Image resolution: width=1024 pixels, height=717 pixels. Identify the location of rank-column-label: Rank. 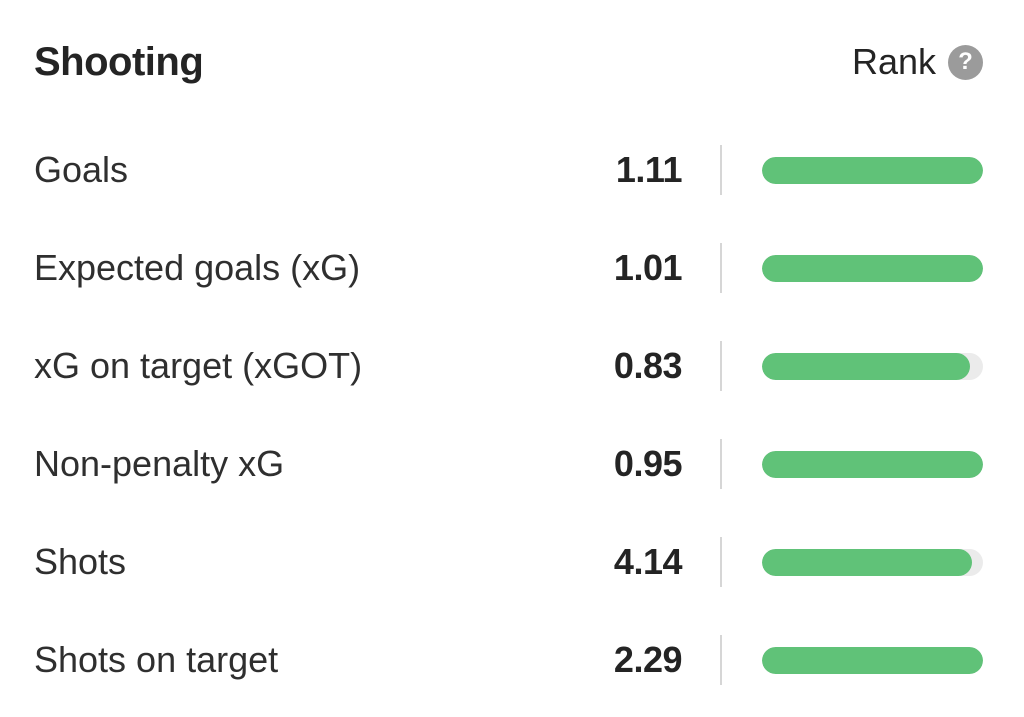
(893, 61).